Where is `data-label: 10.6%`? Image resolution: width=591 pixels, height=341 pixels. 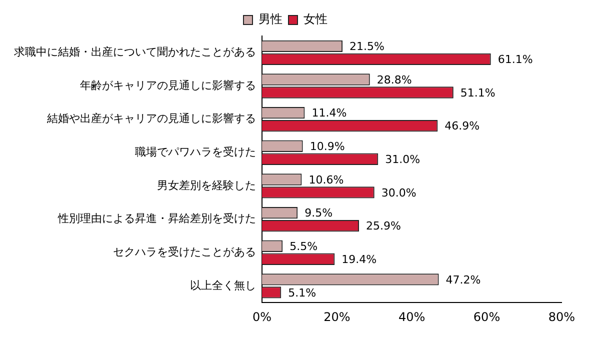 data-label: 10.6% is located at coordinates (326, 179).